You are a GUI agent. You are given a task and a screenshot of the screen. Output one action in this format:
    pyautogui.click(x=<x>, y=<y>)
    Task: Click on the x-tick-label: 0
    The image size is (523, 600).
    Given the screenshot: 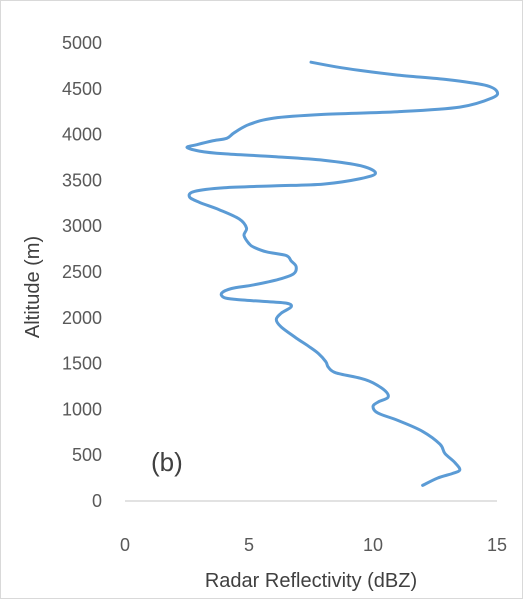 What is the action you would take?
    pyautogui.click(x=125, y=545)
    